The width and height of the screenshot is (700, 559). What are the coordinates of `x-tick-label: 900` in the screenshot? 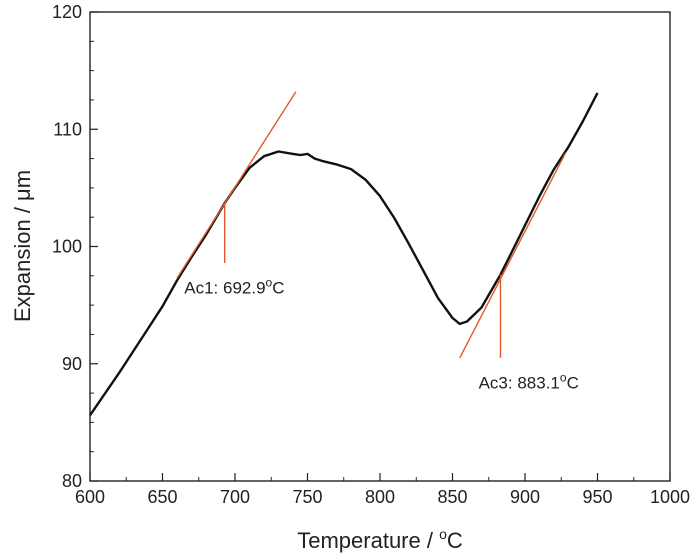 It's located at (525, 497).